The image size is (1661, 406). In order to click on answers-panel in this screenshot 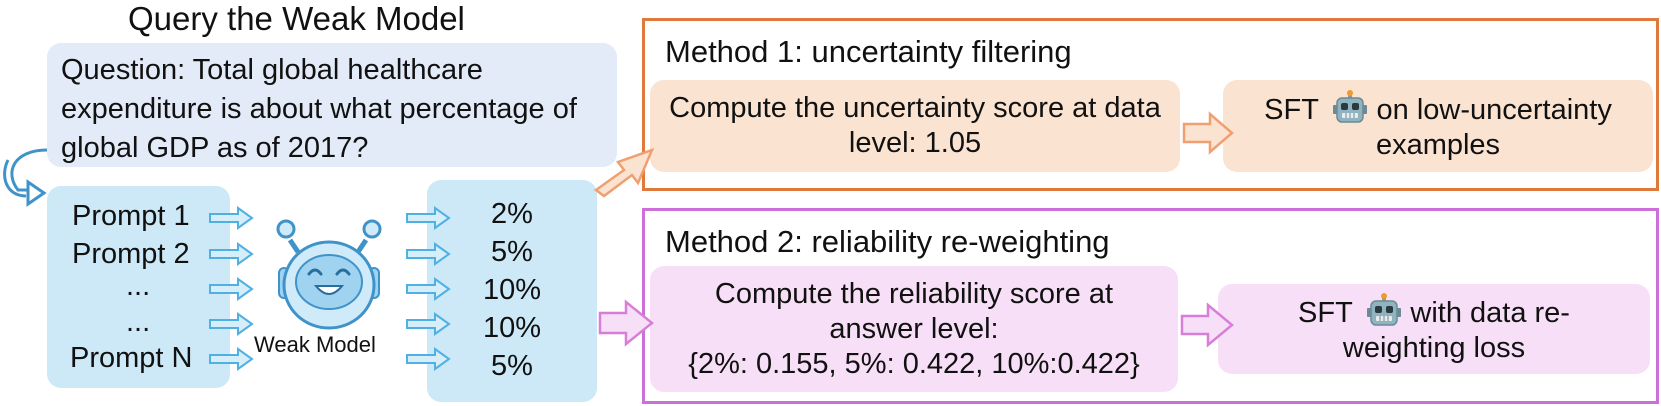, I will do `click(512, 291)`.